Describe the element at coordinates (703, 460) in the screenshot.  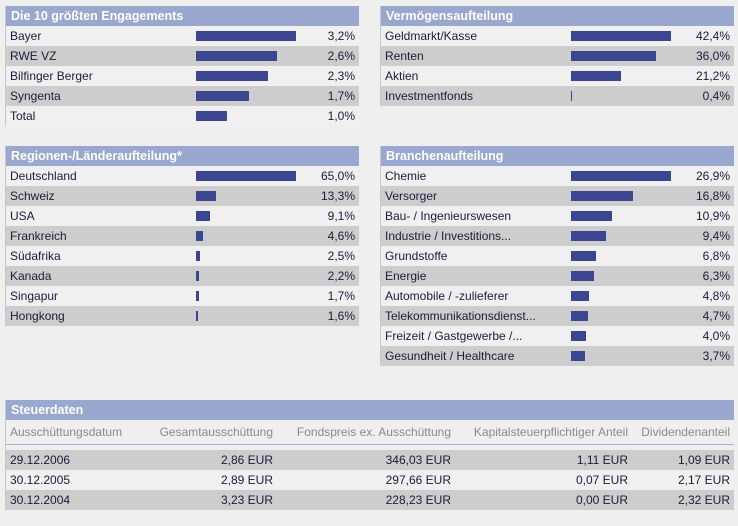
I see `dividend-portion-cell: 1,09 EUR` at that location.